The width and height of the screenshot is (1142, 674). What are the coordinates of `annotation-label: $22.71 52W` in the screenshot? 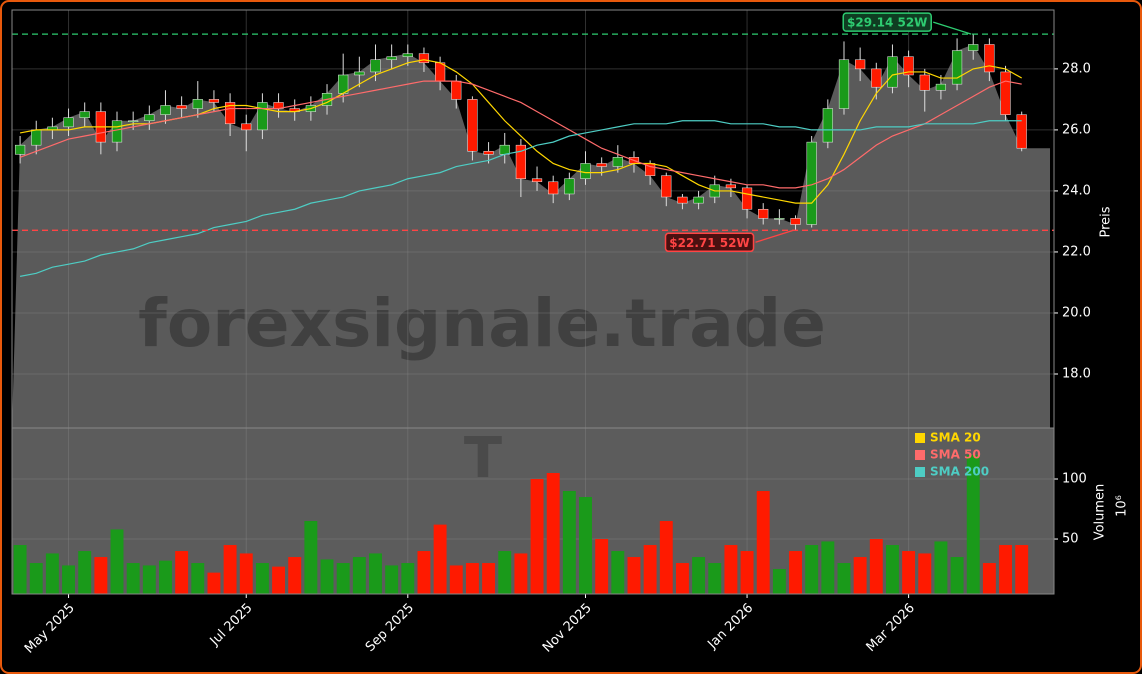 It's located at (709, 243).